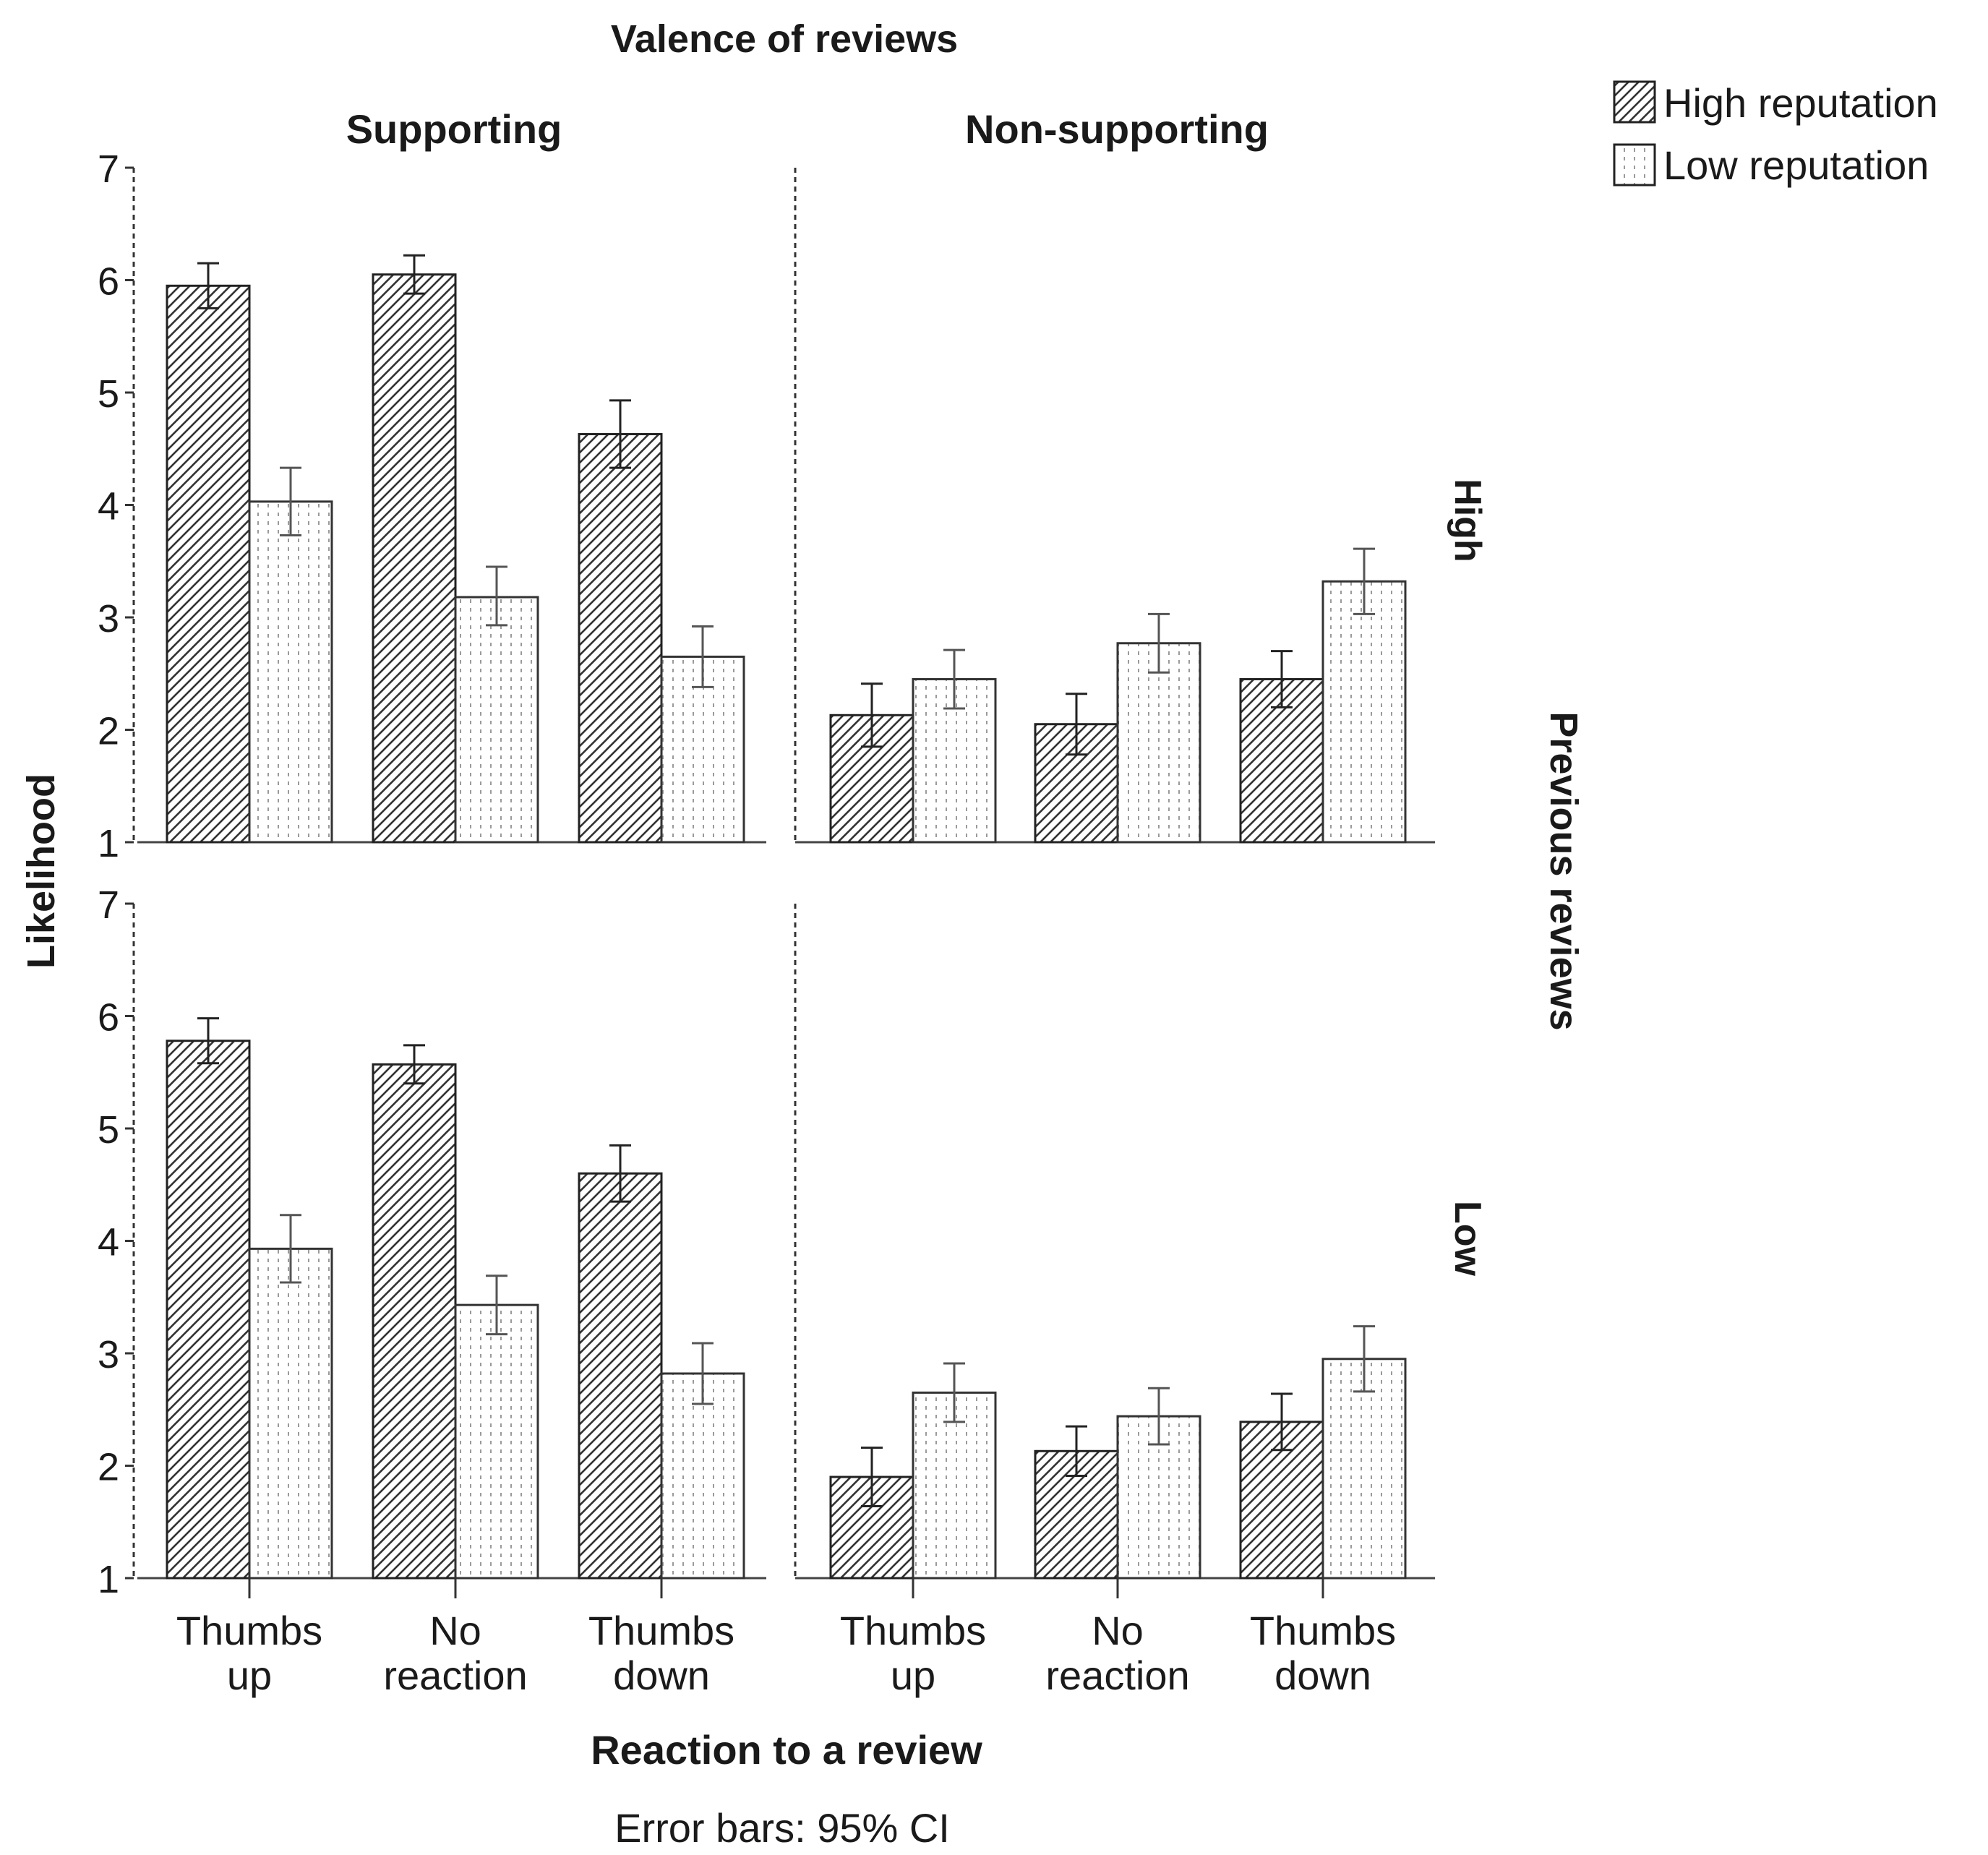  I want to click on panel-high-supporting-error-bar-low-reputation-no-reaction, so click(496, 596).